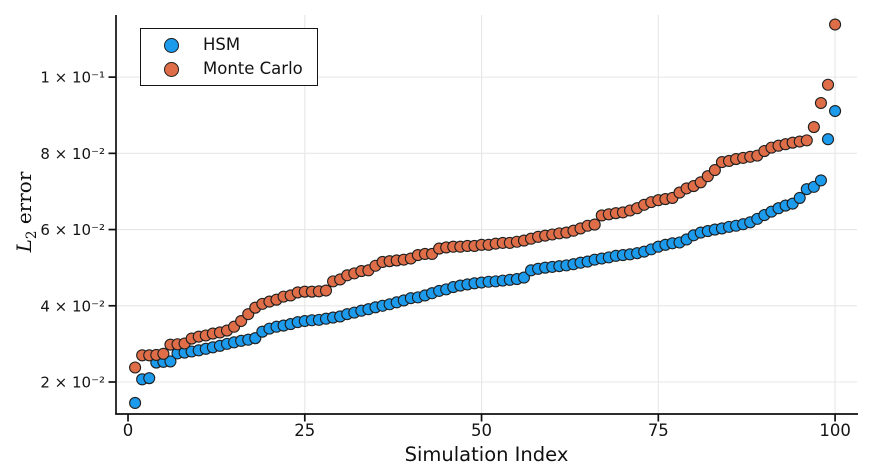  I want to click on legend: HSM Monte Carlo, so click(229, 57).